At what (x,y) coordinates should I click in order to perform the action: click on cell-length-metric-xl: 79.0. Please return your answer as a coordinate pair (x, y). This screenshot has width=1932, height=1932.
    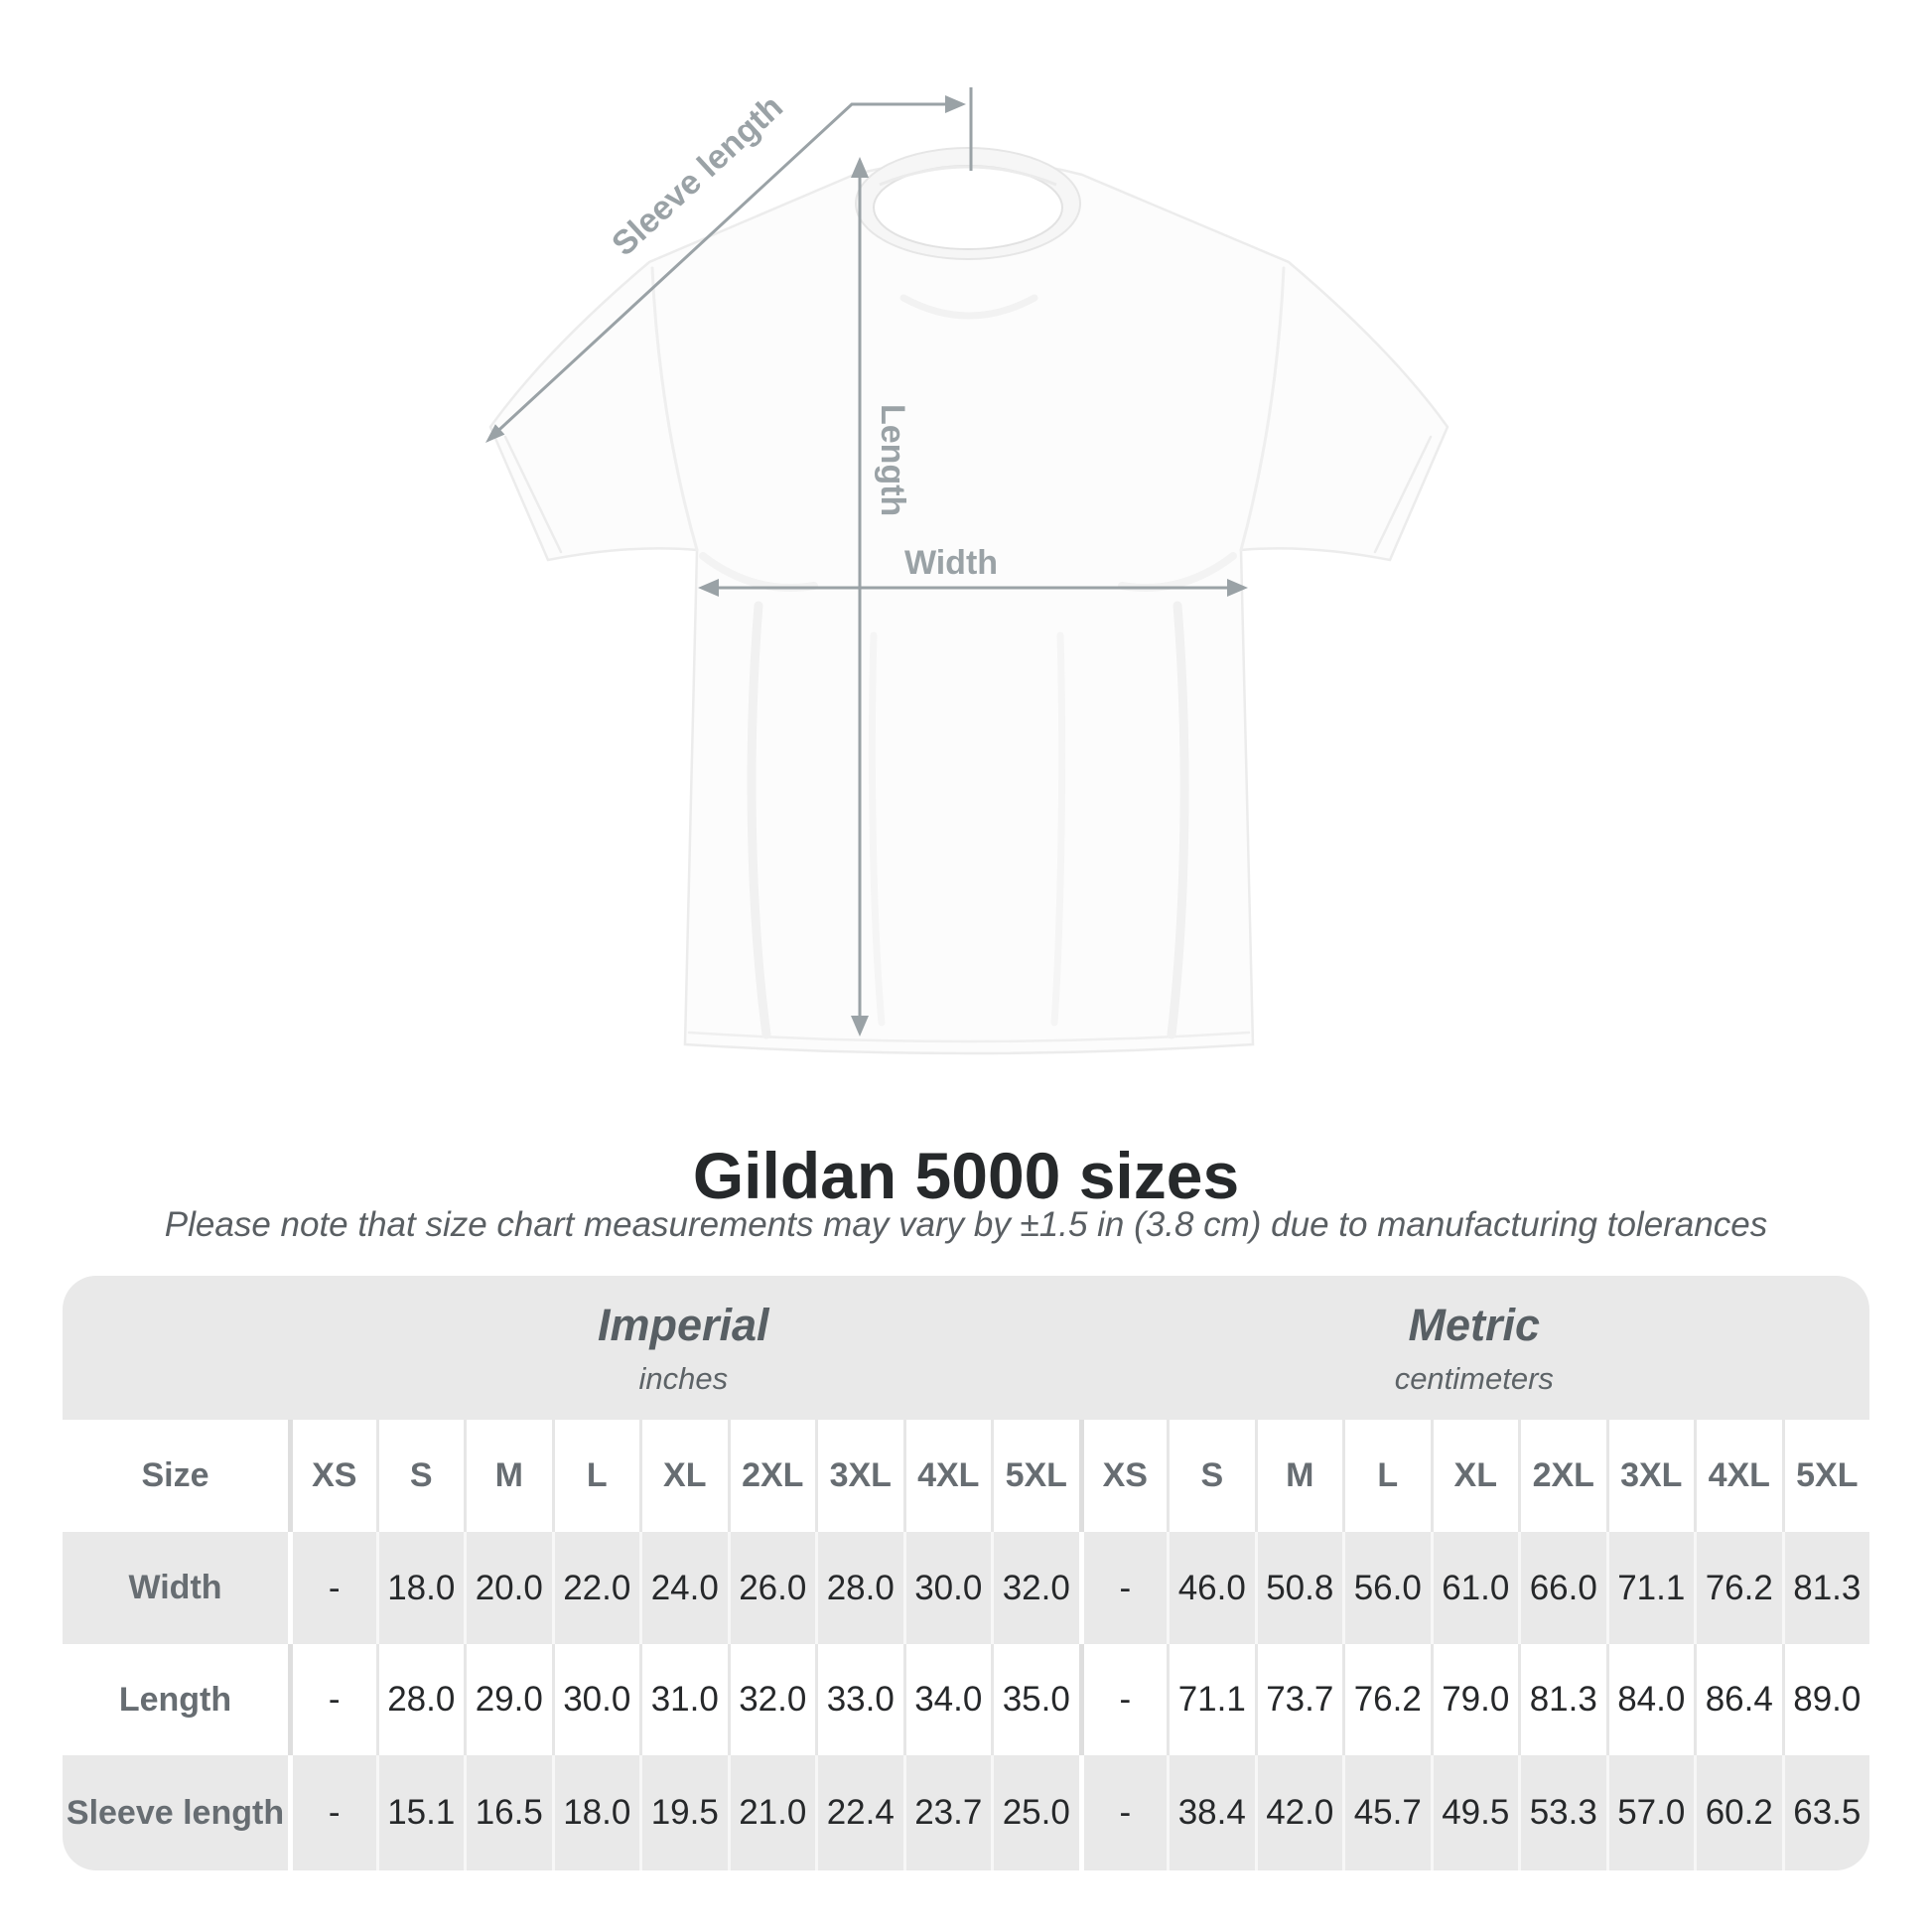
    Looking at the image, I should click on (1475, 1700).